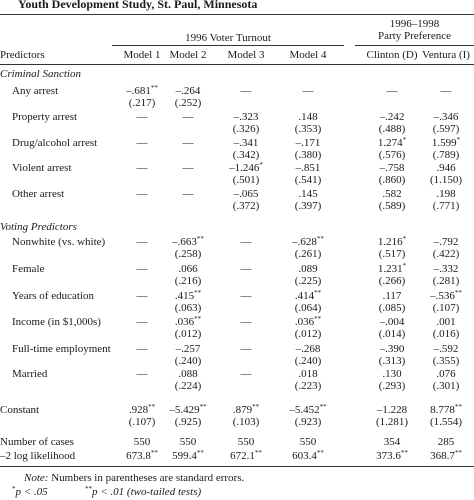  Describe the element at coordinates (246, 143) in the screenshot. I see `cell-coefficient: –.341` at that location.